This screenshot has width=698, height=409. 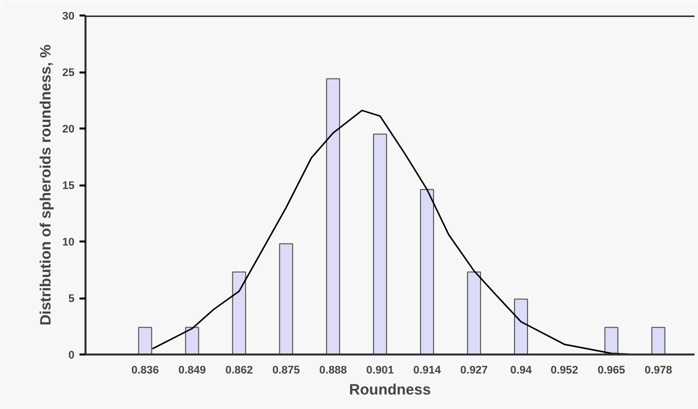 I want to click on x-tick-label: 0.849, so click(x=192, y=370).